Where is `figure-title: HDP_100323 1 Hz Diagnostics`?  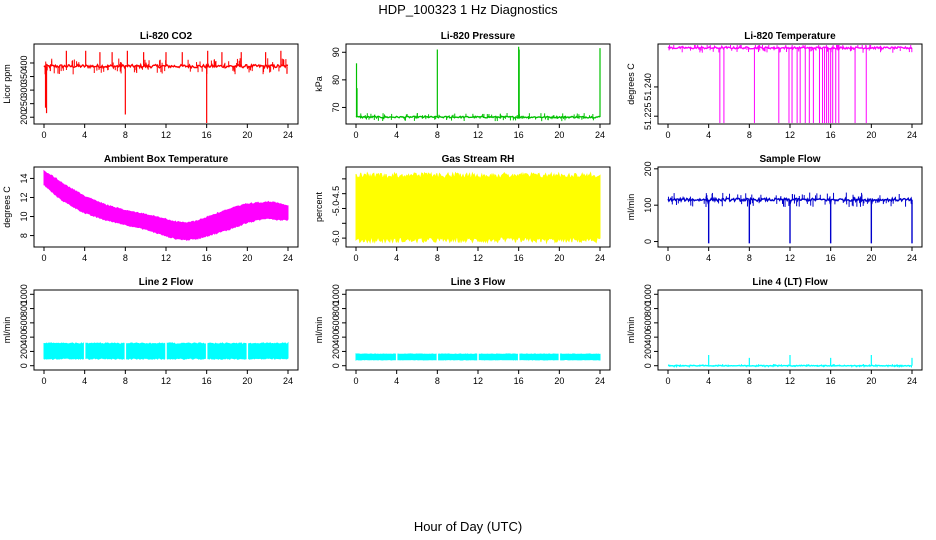
figure-title: HDP_100323 1 Hz Diagnostics is located at coordinates (468, 9).